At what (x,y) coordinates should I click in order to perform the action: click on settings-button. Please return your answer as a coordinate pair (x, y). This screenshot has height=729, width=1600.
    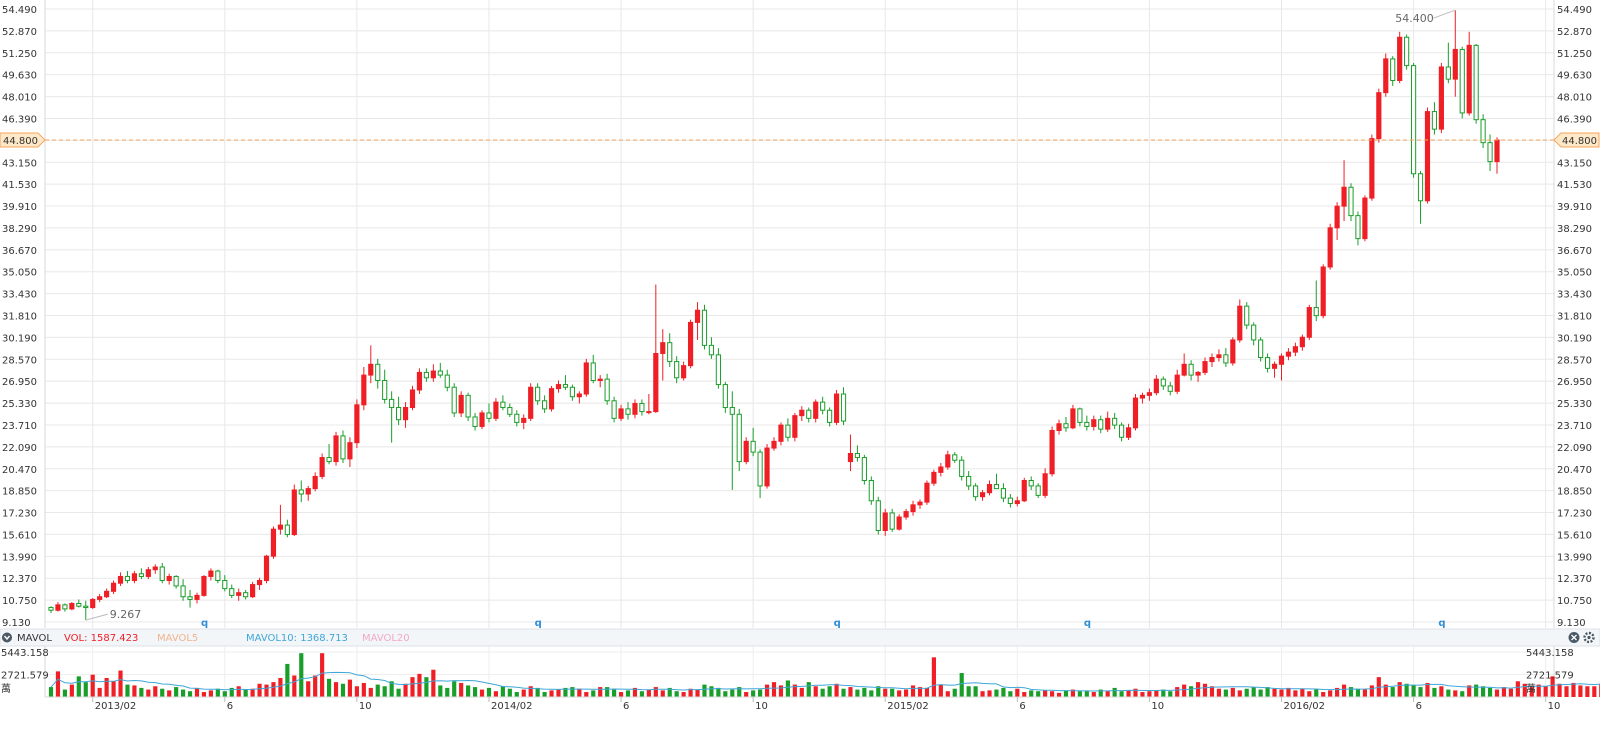
    Looking at the image, I should click on (1589, 637).